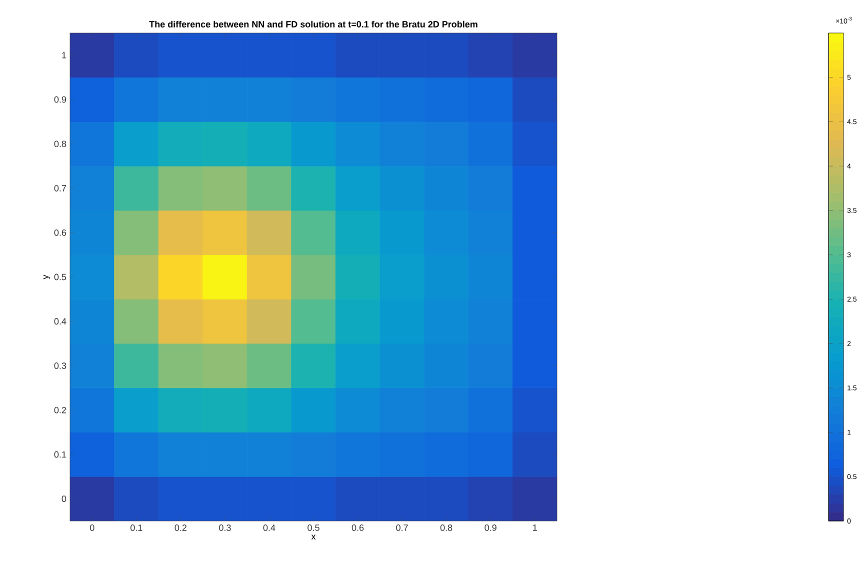 This screenshot has width=867, height=573. What do you see at coordinates (60, 410) in the screenshot?
I see `y-tick-label: 0.2` at bounding box center [60, 410].